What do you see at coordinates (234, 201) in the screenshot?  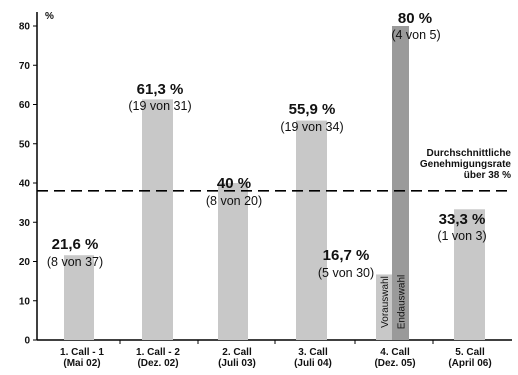 I see `bar-count-label: (8 von 20)` at bounding box center [234, 201].